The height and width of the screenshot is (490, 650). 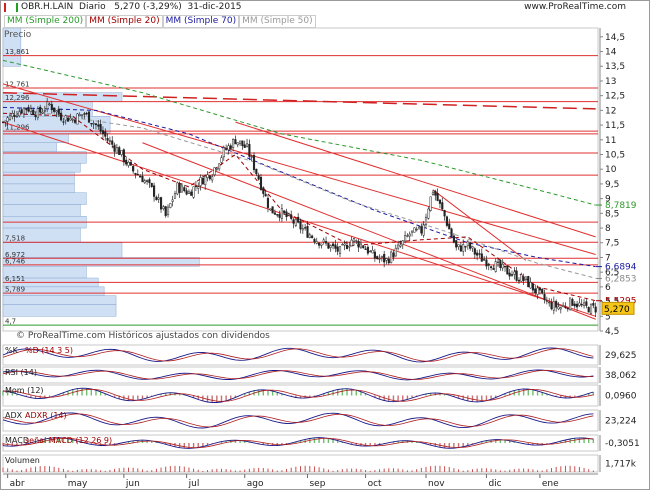 I want to click on y-tick-label: 14, so click(x=611, y=53).